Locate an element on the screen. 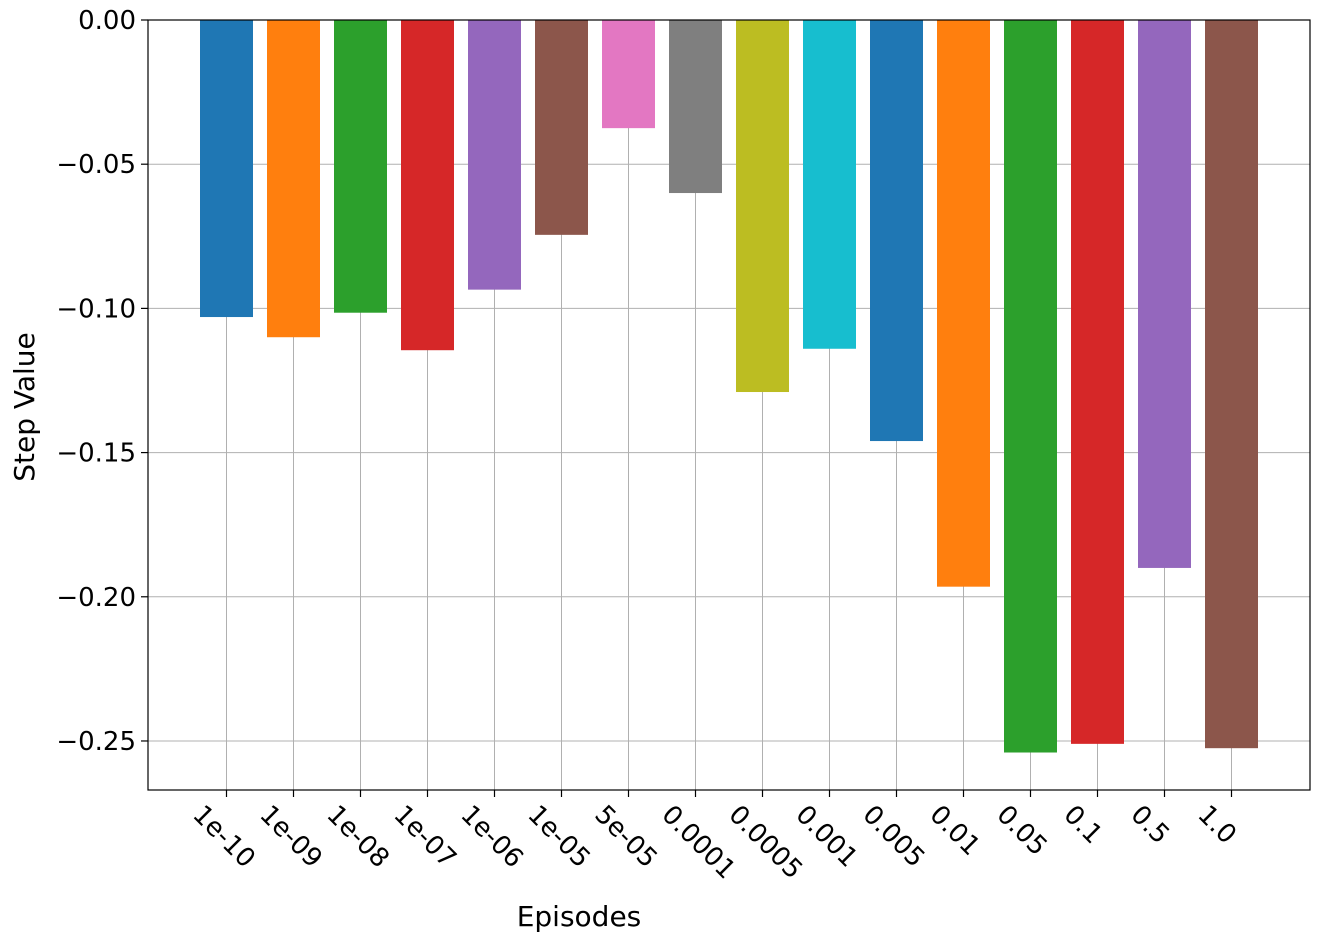 This screenshot has height=941, width=1320. y-tick-label: −0.20 is located at coordinates (96, 598).